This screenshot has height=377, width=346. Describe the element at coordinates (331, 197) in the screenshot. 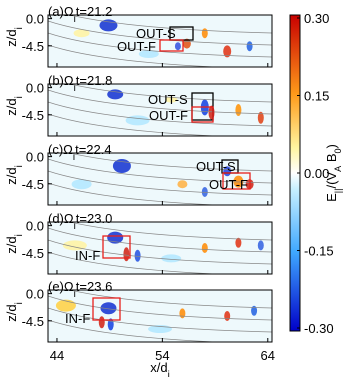

I see `colorbar-label-part: E` at that location.